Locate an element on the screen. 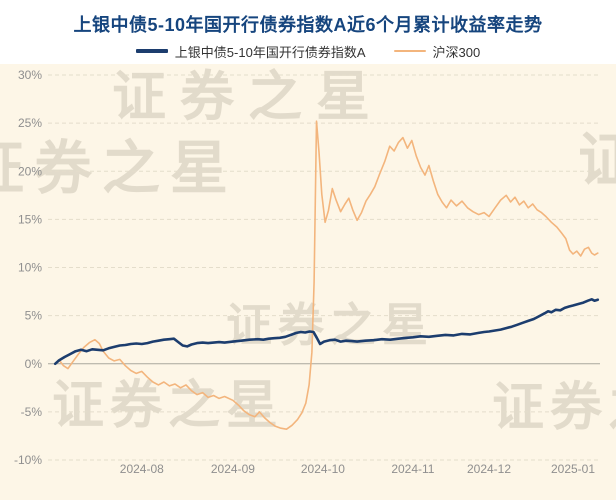 The width and height of the screenshot is (616, 500). y-tick-label: 5% is located at coordinates (34, 316).